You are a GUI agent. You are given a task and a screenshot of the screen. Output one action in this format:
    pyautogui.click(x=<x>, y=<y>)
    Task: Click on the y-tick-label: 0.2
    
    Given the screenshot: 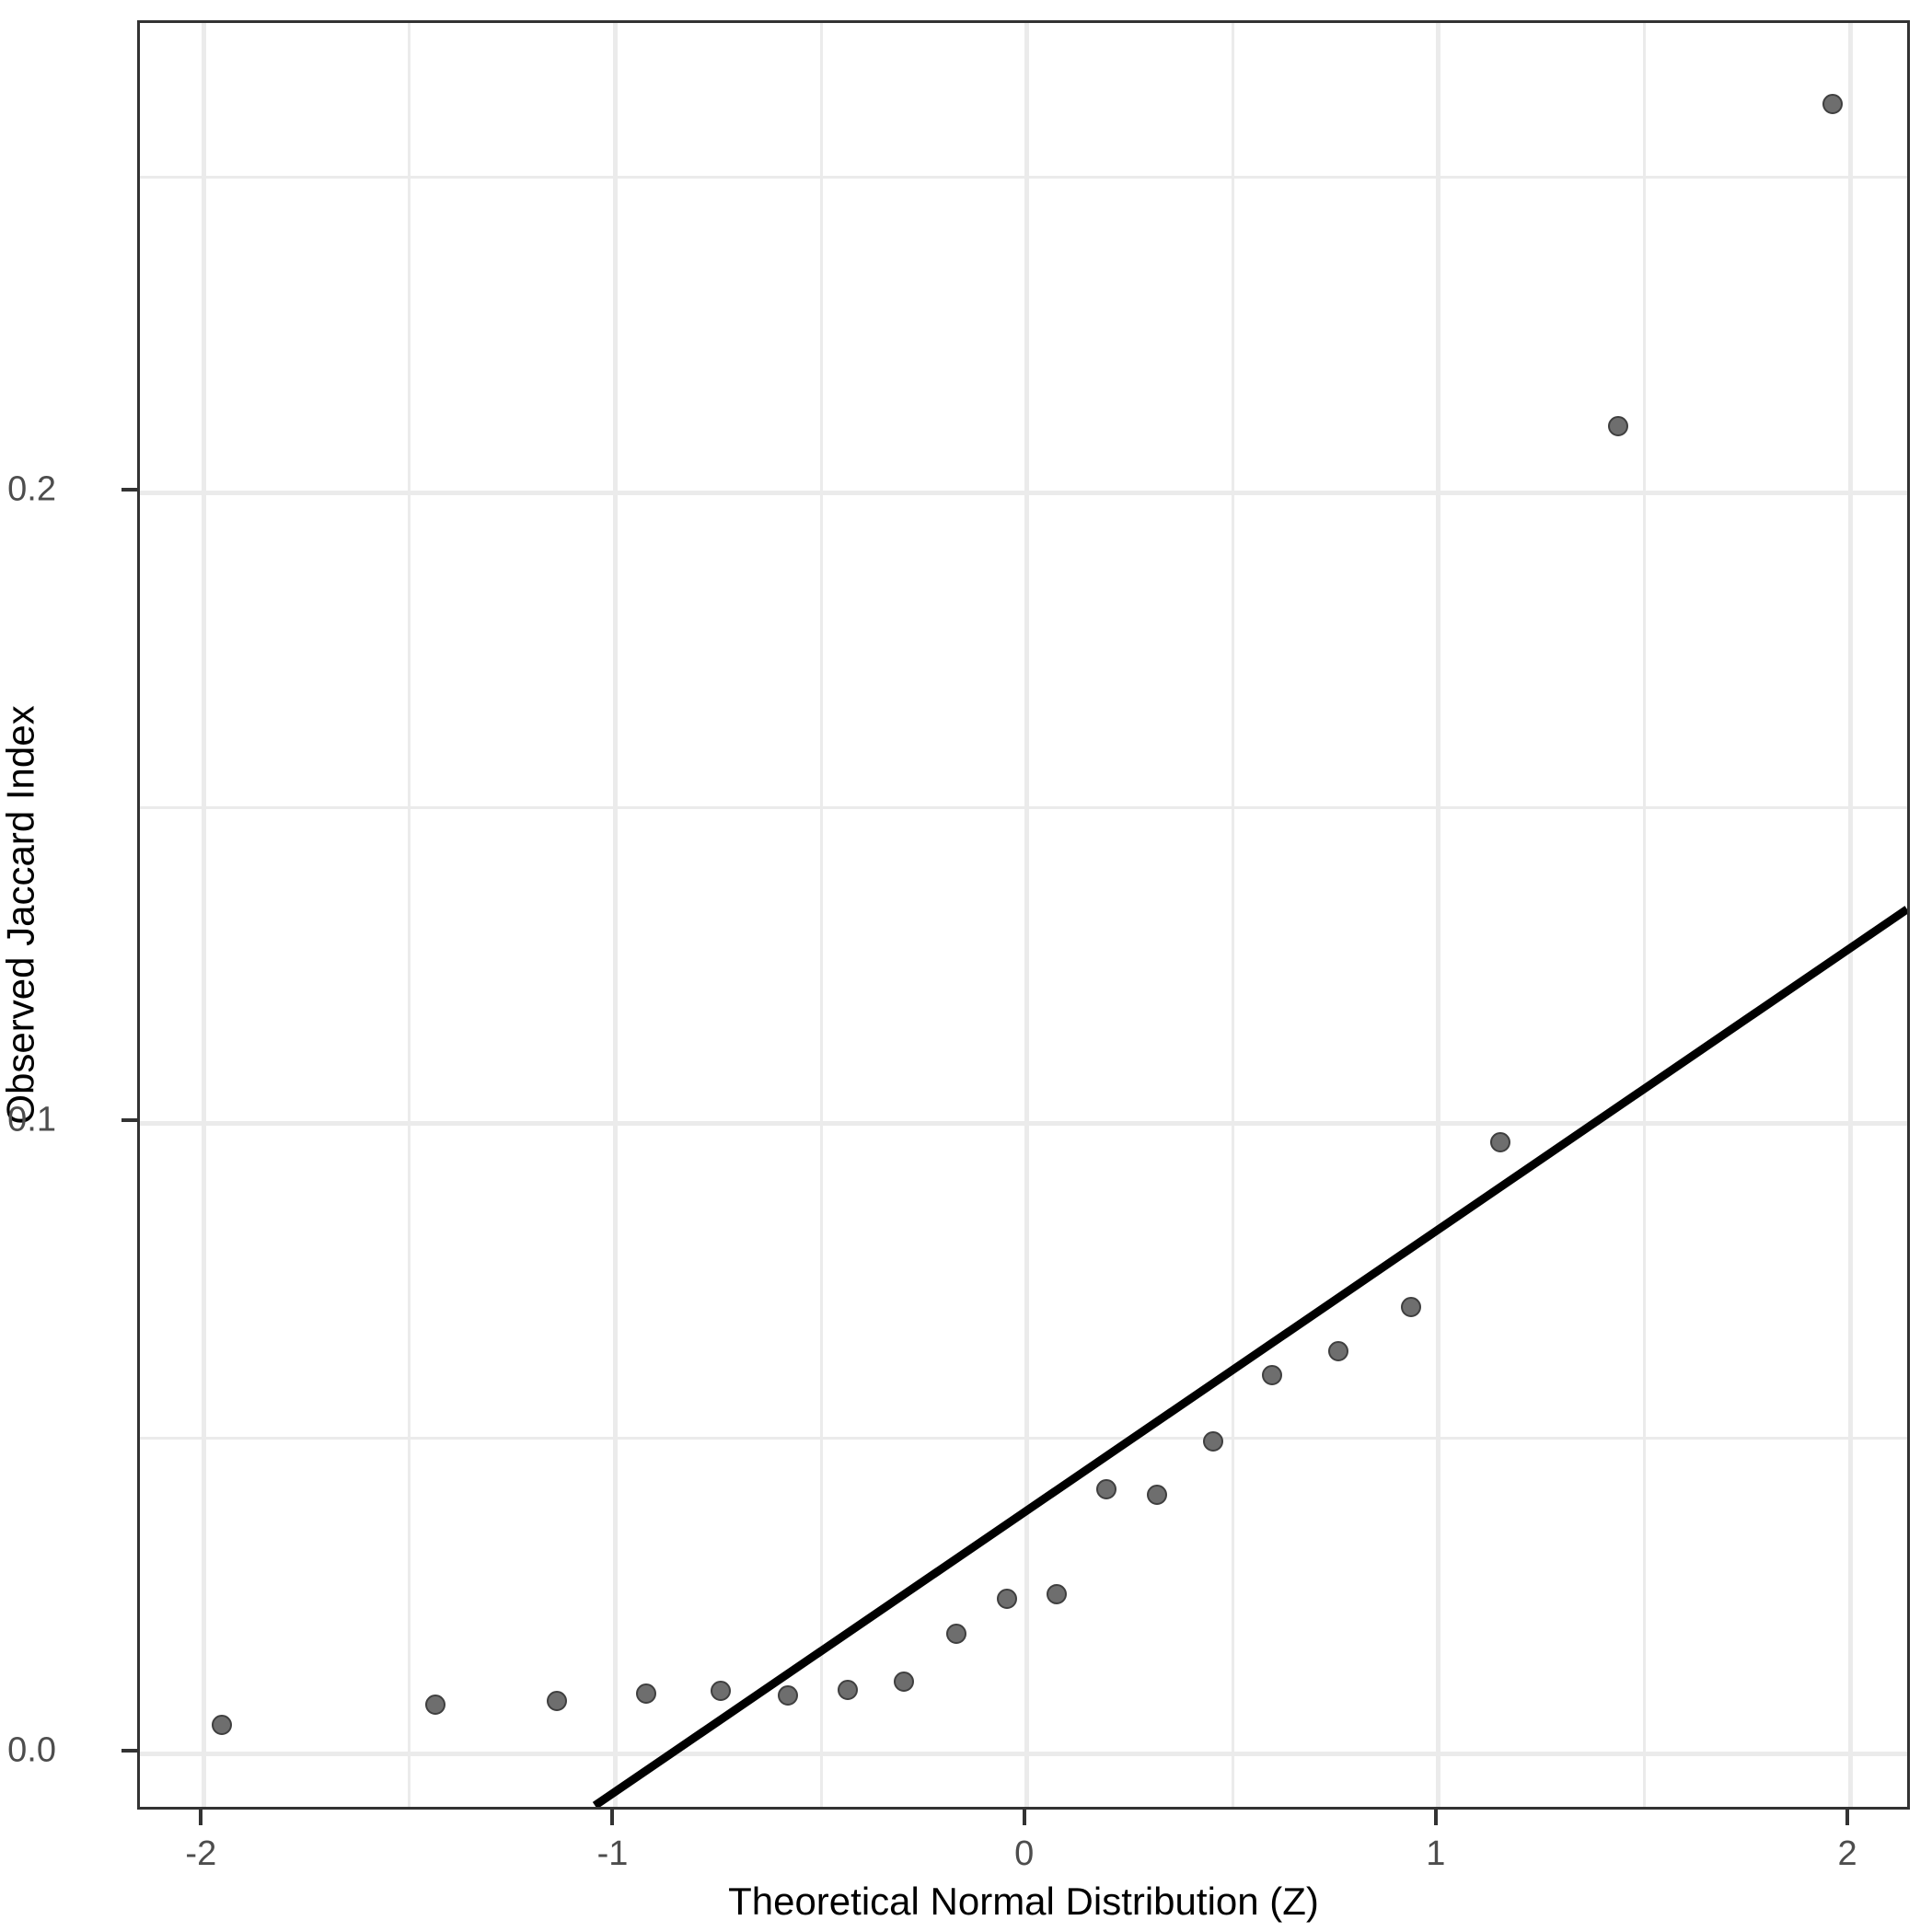 What is the action you would take?
    pyautogui.click(x=32, y=489)
    